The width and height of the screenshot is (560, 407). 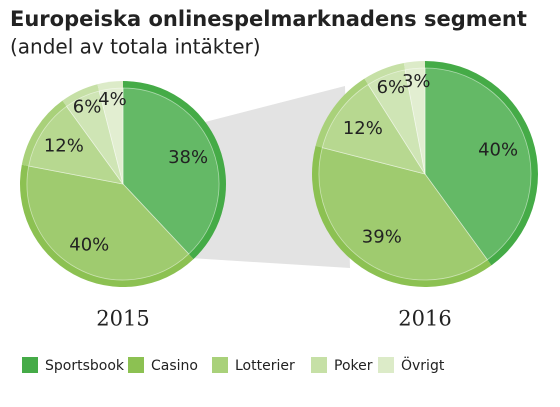 What do you see at coordinates (112, 99) in the screenshot?
I see `data-label: 4%` at bounding box center [112, 99].